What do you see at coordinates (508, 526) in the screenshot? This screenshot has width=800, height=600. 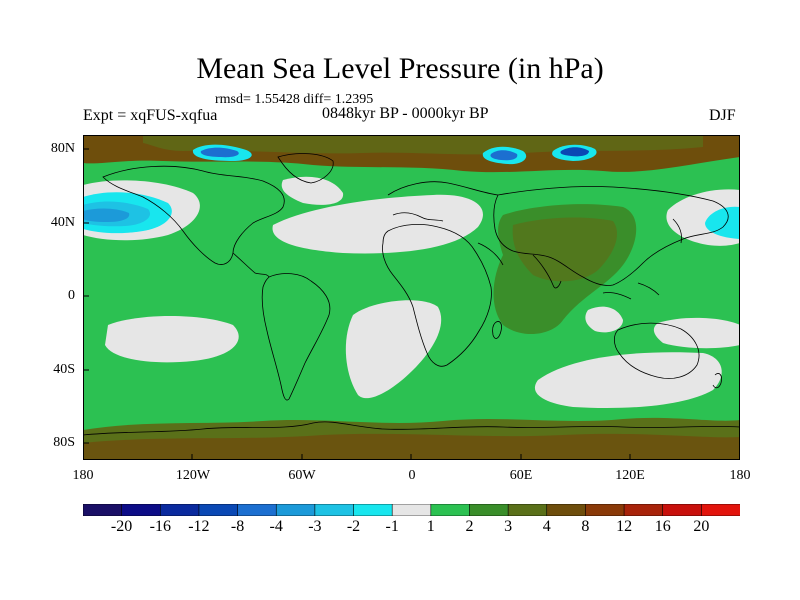 I see `colorbar-label: 3` at bounding box center [508, 526].